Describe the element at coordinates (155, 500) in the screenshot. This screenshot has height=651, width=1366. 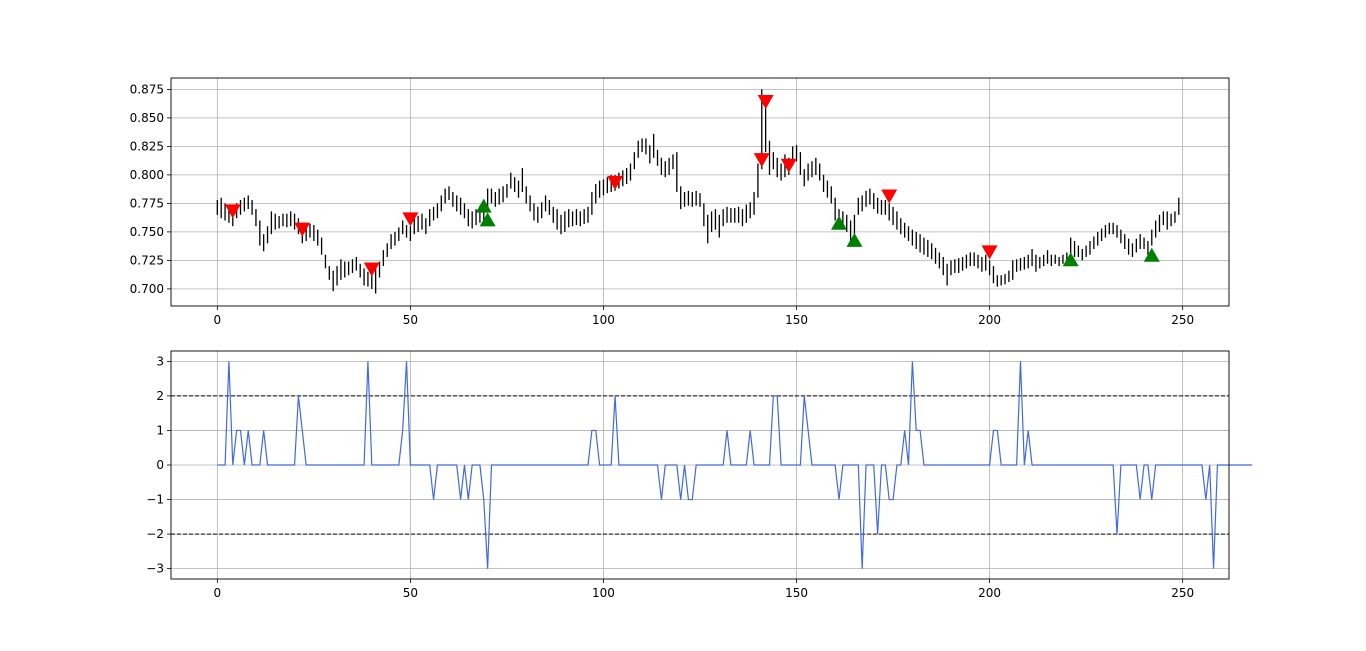
I see `y-tick-label: −1` at that location.